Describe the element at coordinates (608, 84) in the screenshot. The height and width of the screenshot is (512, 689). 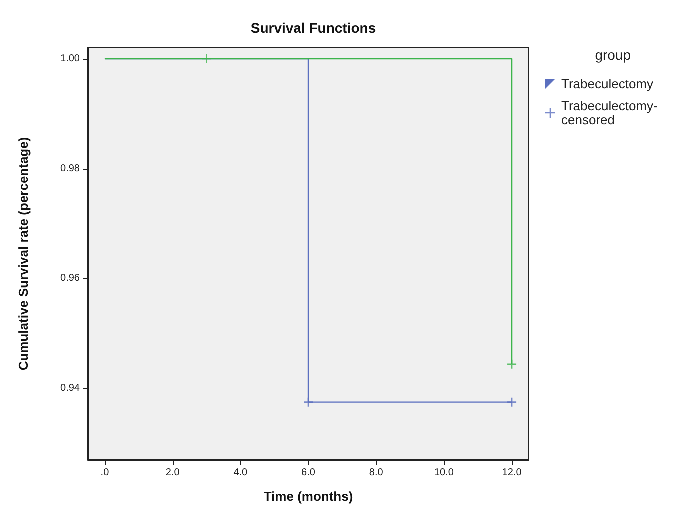
I see `legend-label: Trabeculectomy` at that location.